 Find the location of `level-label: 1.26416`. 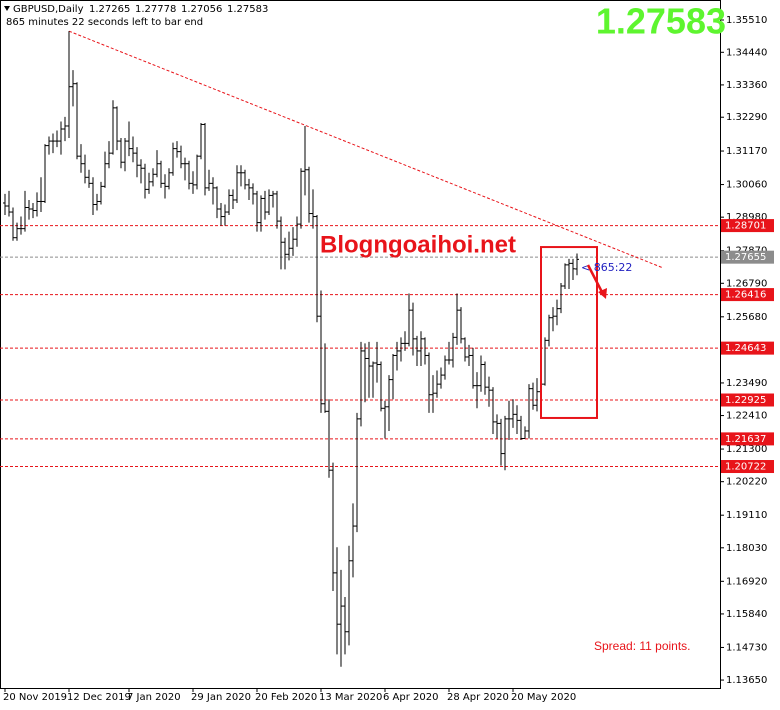

level-label: 1.26416 is located at coordinates (745, 295).